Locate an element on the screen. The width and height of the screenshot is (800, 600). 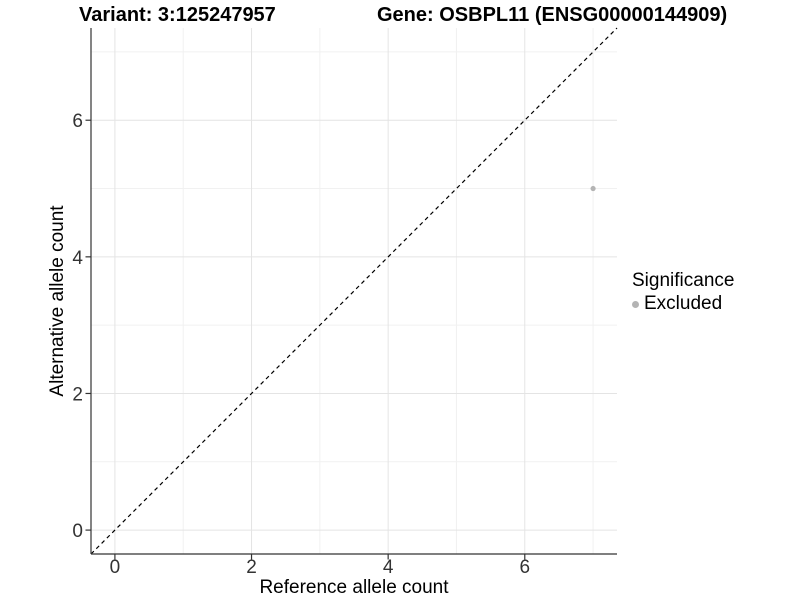
excluded-point-marker is located at coordinates (635, 304).